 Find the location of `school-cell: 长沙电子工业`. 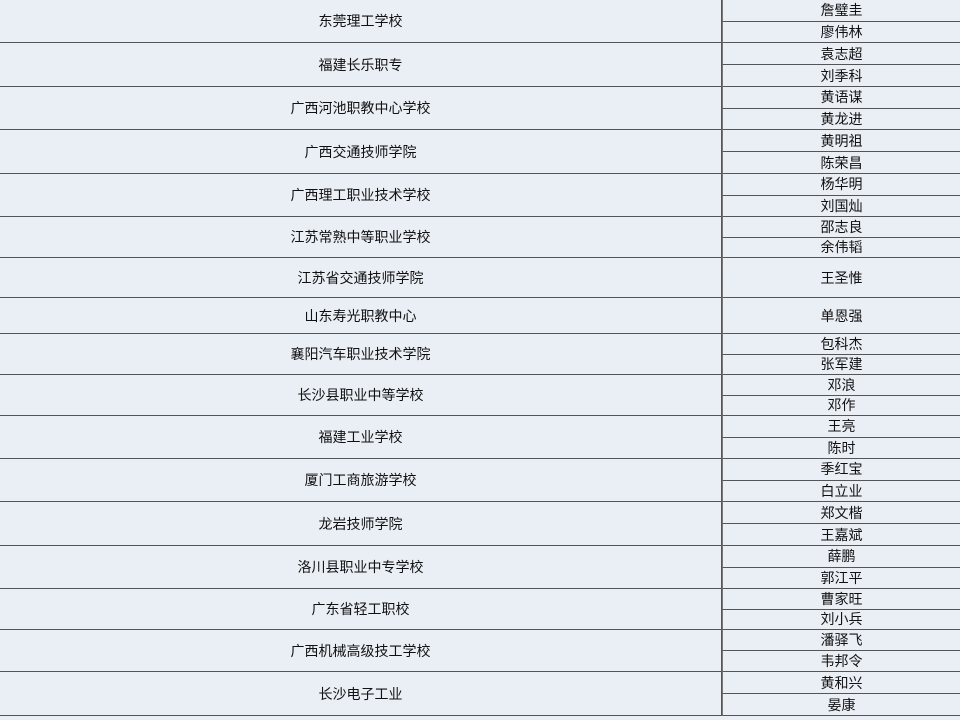

school-cell: 长沙电子工业 is located at coordinates (361, 694).